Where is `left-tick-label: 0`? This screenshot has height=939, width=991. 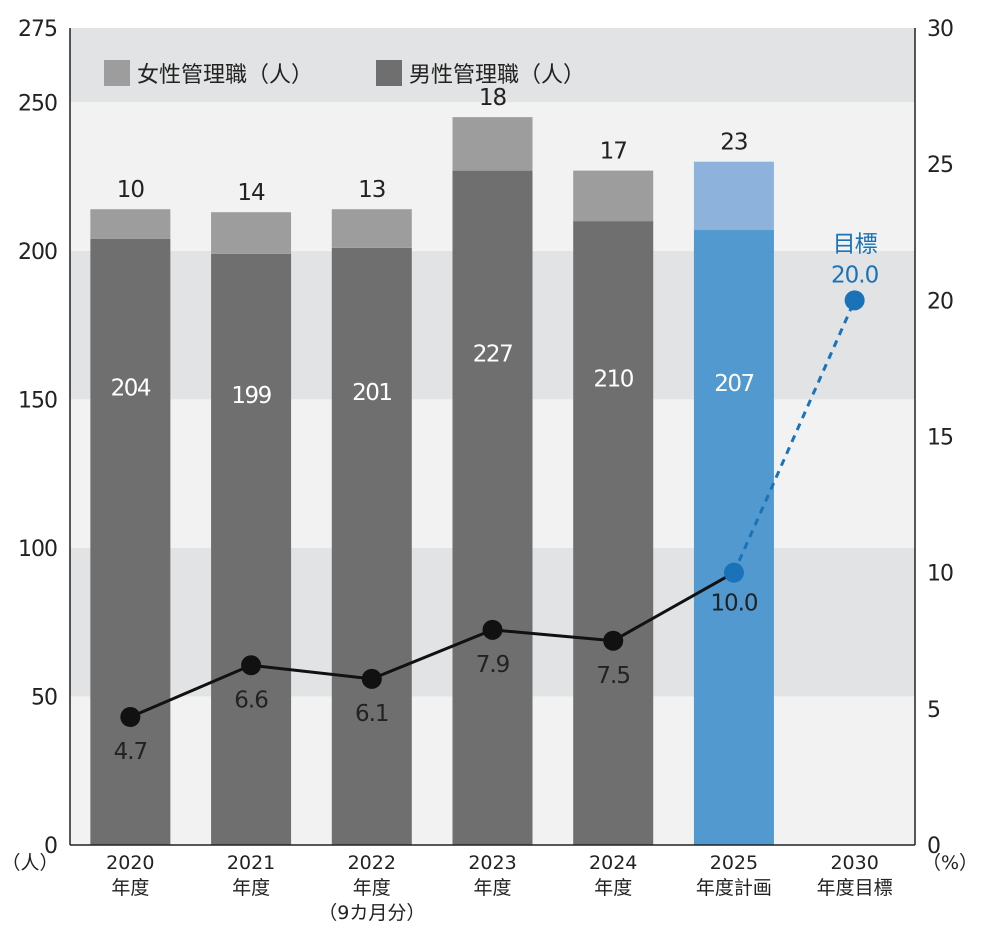 left-tick-label: 0 is located at coordinates (50, 846).